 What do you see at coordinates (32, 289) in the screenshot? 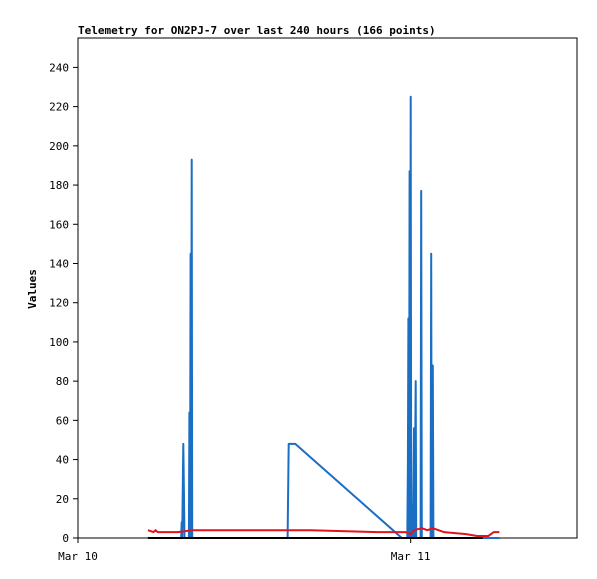
I see `y-axis-label: Values` at bounding box center [32, 289].